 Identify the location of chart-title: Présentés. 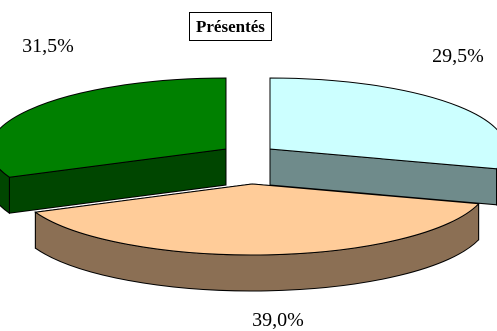
(230, 26).